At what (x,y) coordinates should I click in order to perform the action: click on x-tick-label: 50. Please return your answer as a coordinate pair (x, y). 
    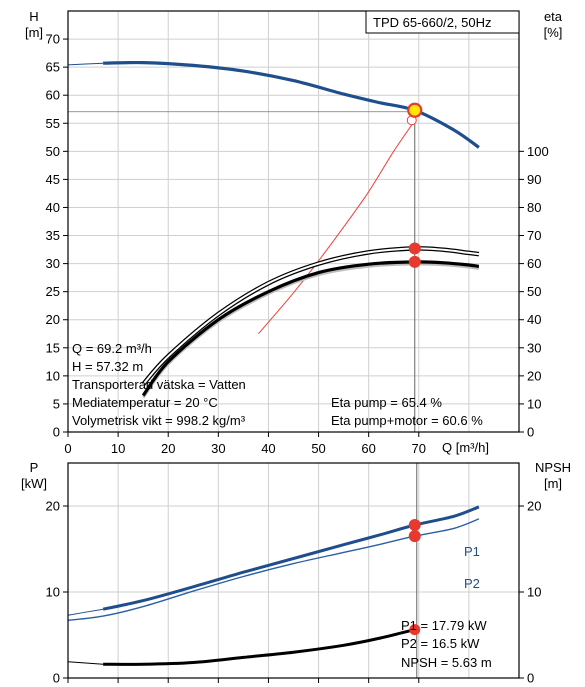
    Looking at the image, I should click on (318, 448).